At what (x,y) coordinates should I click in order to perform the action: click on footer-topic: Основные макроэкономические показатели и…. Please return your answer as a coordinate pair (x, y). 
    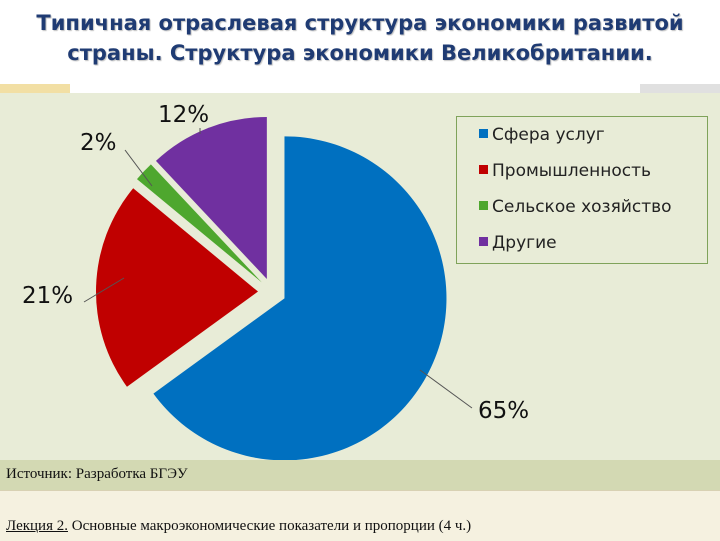
    Looking at the image, I should click on (269, 526).